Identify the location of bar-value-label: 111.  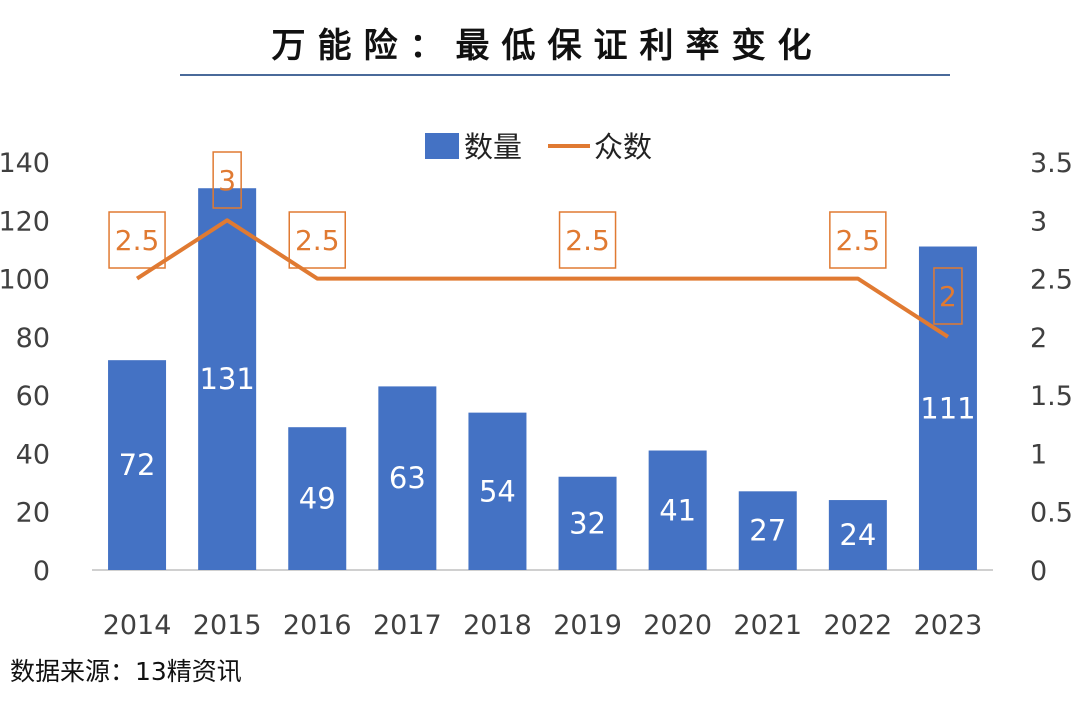
(947, 408).